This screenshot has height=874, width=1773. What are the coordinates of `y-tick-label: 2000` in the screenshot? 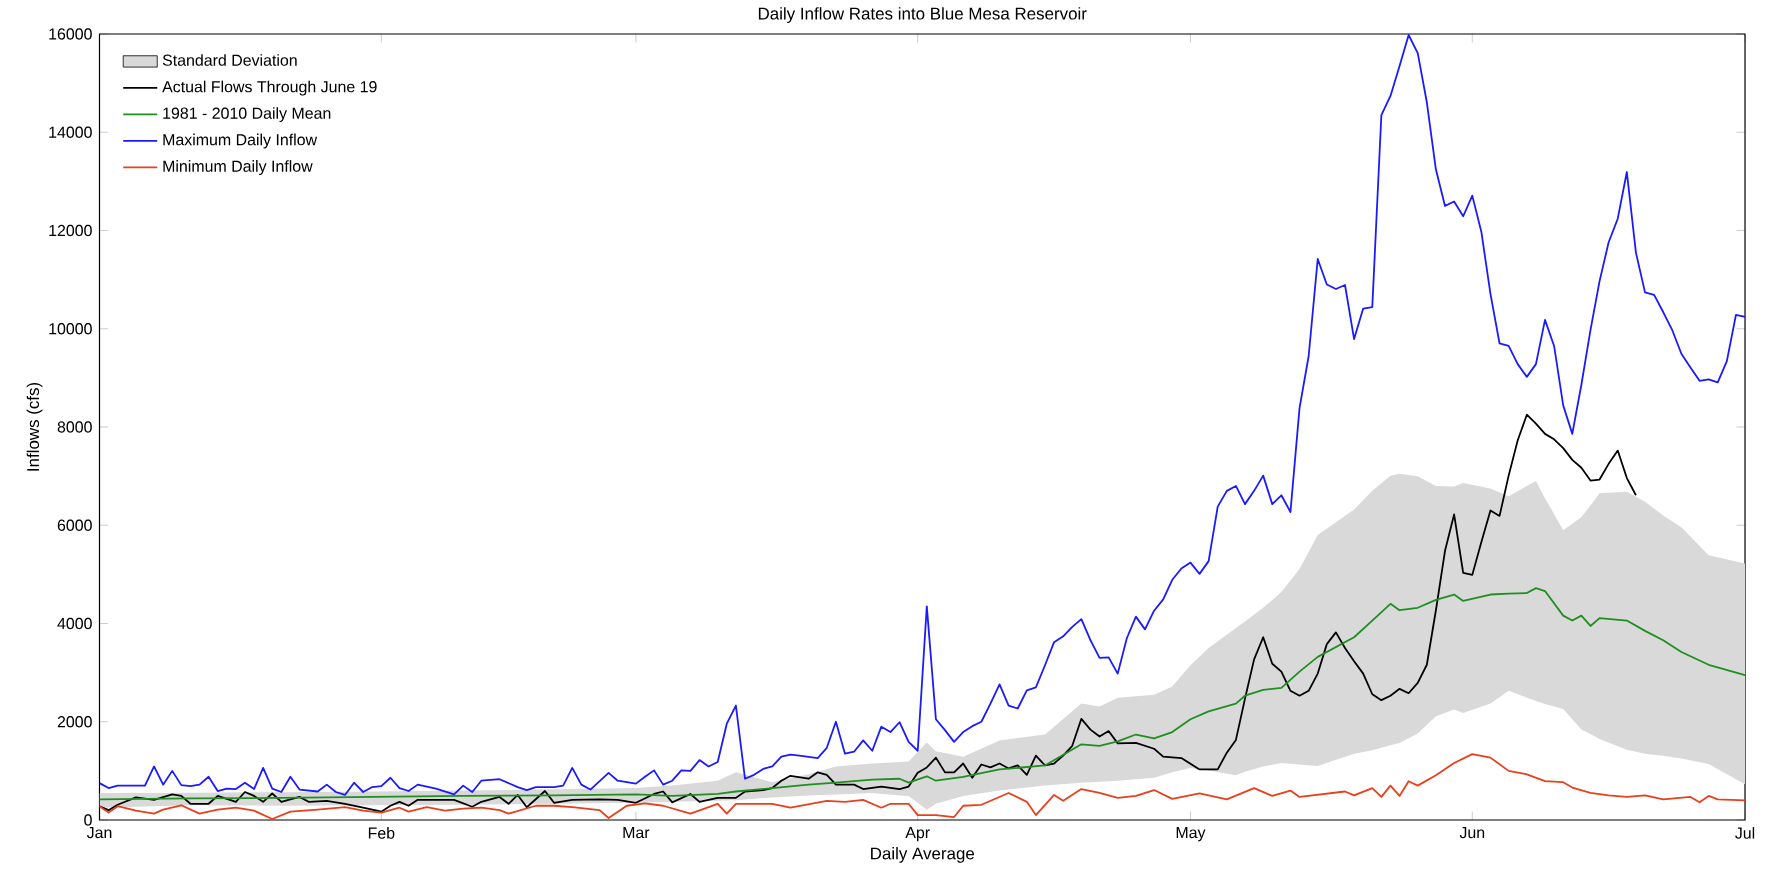 It's located at (74, 722).